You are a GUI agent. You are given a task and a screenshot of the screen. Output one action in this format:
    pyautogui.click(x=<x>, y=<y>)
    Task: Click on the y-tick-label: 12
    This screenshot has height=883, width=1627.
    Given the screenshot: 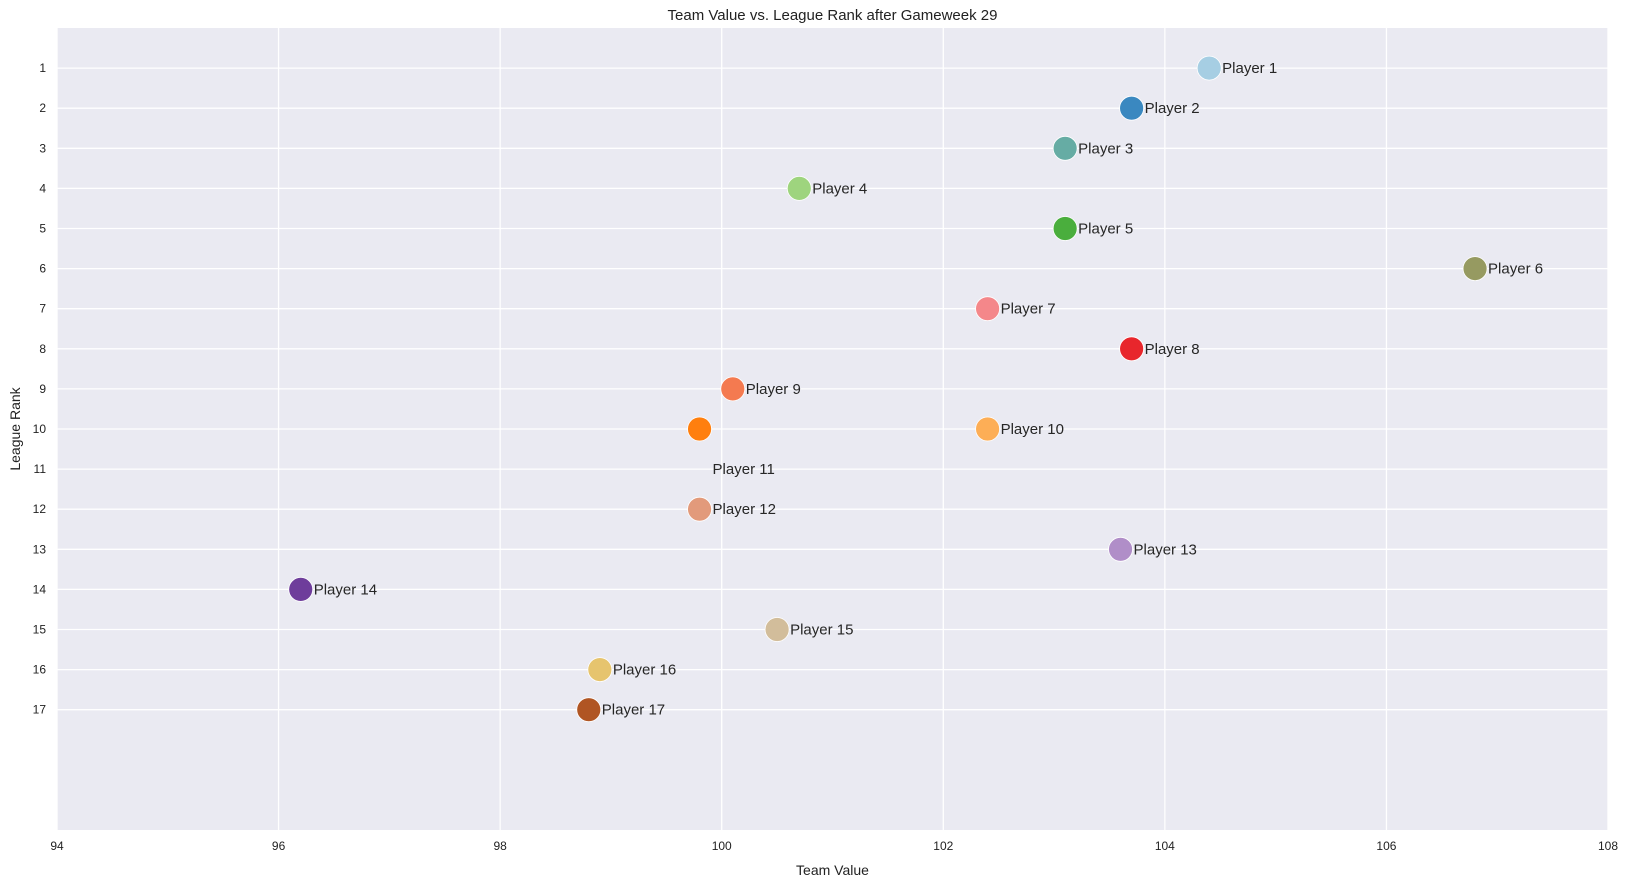 What is the action you would take?
    pyautogui.click(x=40, y=509)
    